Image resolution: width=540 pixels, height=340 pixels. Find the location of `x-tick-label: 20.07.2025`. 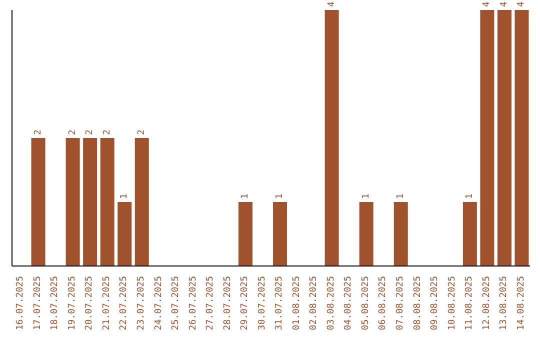

x-tick-label: 20.07.2025 is located at coordinates (89, 303).